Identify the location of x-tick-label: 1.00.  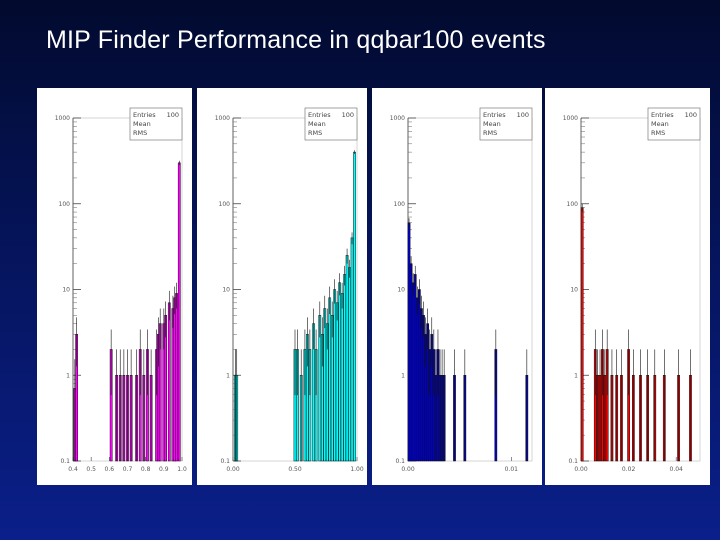
(357, 469).